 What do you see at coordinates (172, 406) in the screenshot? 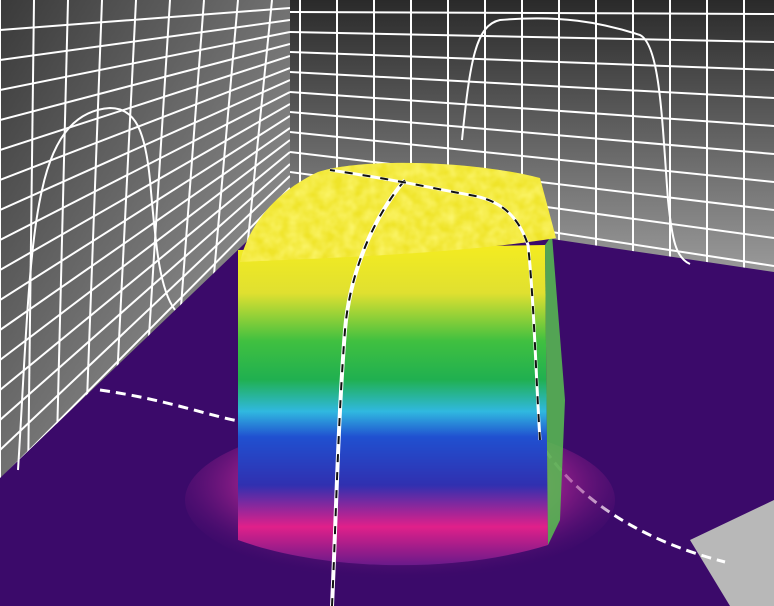
I see `floor-profile-left` at bounding box center [172, 406].